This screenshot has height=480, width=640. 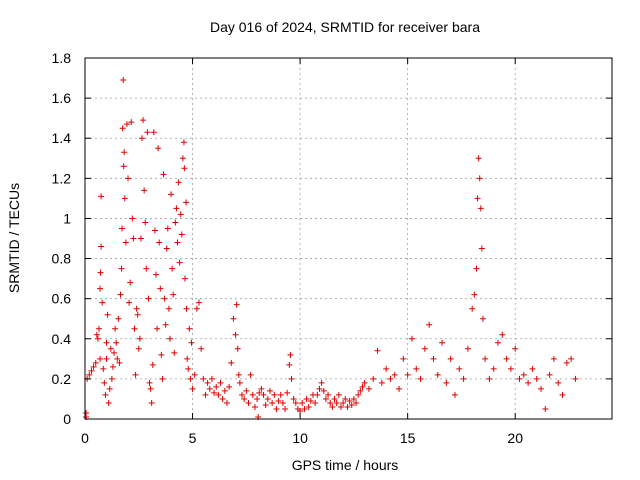 I want to click on x-tick-labels: 0 5 10 15 20, so click(x=302, y=438).